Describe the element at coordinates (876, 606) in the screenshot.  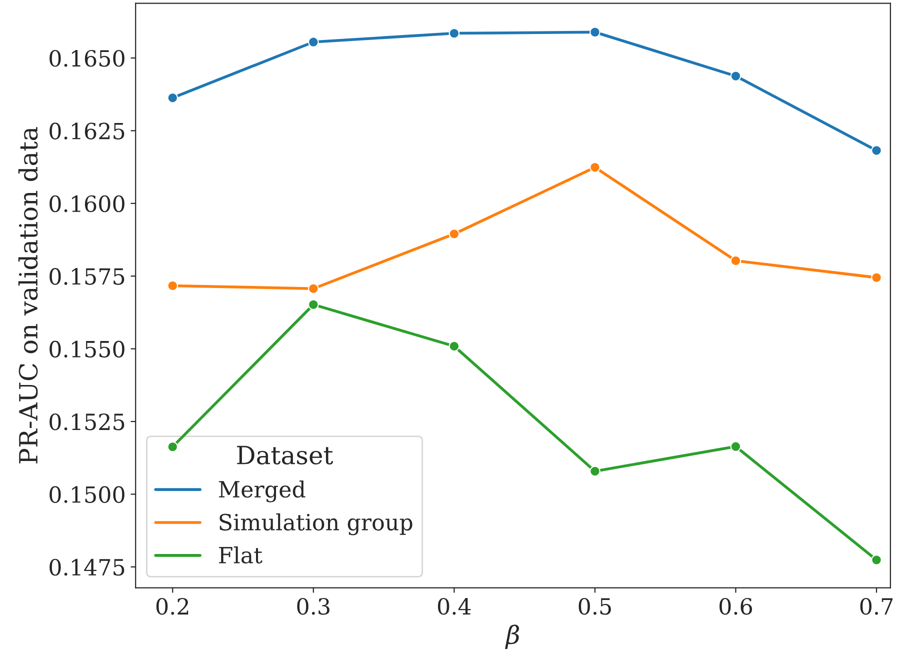
I see `x-tick-label: 0.7` at that location.